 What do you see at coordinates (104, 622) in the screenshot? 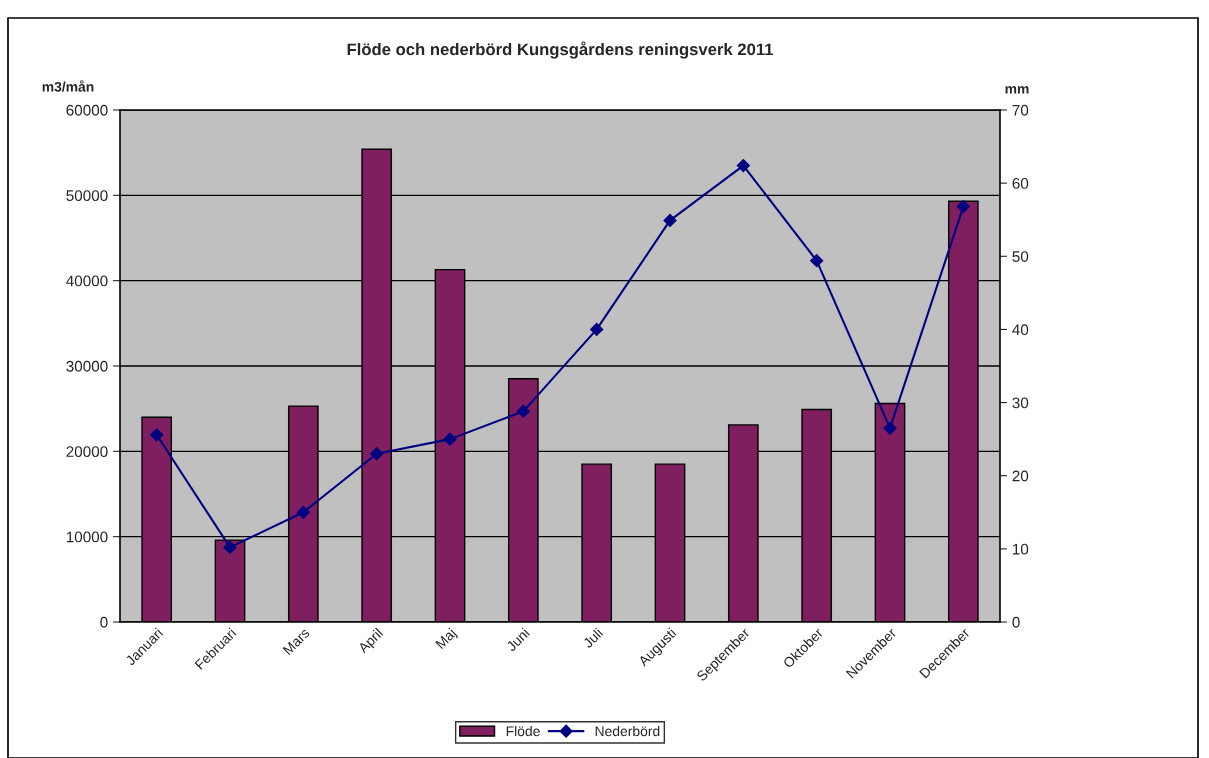
I see `y-tick-label: 0` at bounding box center [104, 622].